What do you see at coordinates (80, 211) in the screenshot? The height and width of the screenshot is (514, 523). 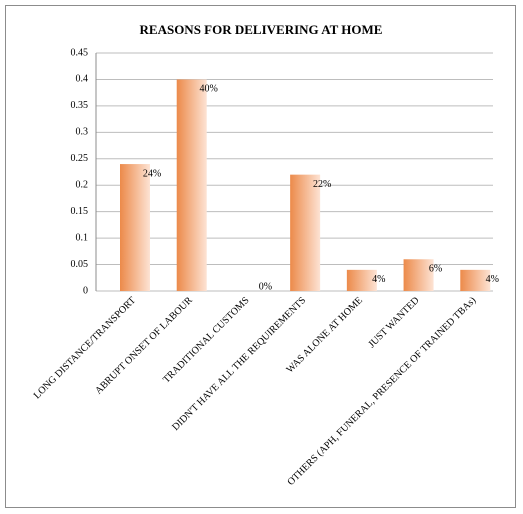 I see `y-tick-label: 0.15` at bounding box center [80, 211].